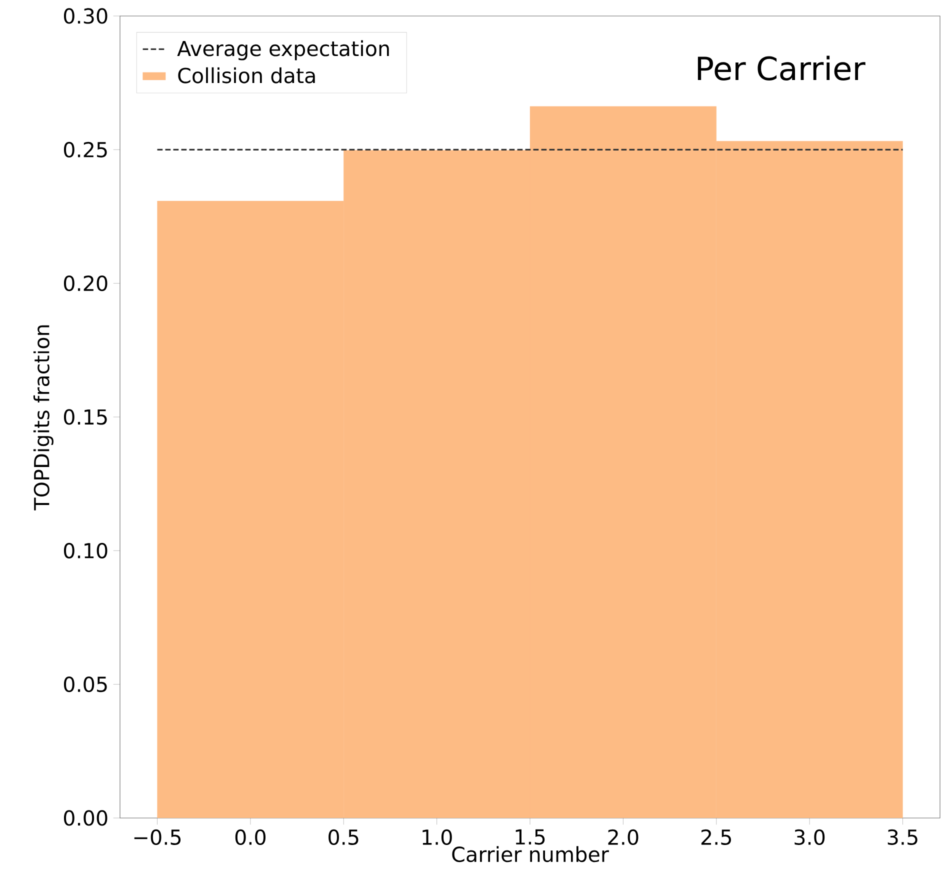 This screenshot has height=880, width=943. What do you see at coordinates (903, 837) in the screenshot?
I see `x-tick-label: 3.5` at bounding box center [903, 837].